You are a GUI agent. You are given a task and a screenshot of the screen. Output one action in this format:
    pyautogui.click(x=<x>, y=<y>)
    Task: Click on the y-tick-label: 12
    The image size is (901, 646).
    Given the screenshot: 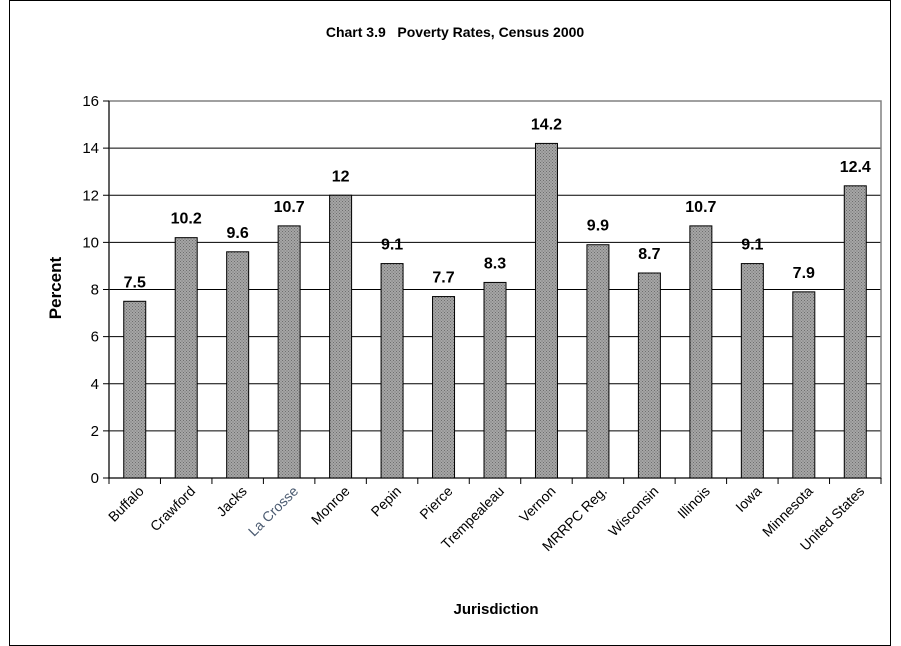 What is the action you would take?
    pyautogui.click(x=90, y=195)
    